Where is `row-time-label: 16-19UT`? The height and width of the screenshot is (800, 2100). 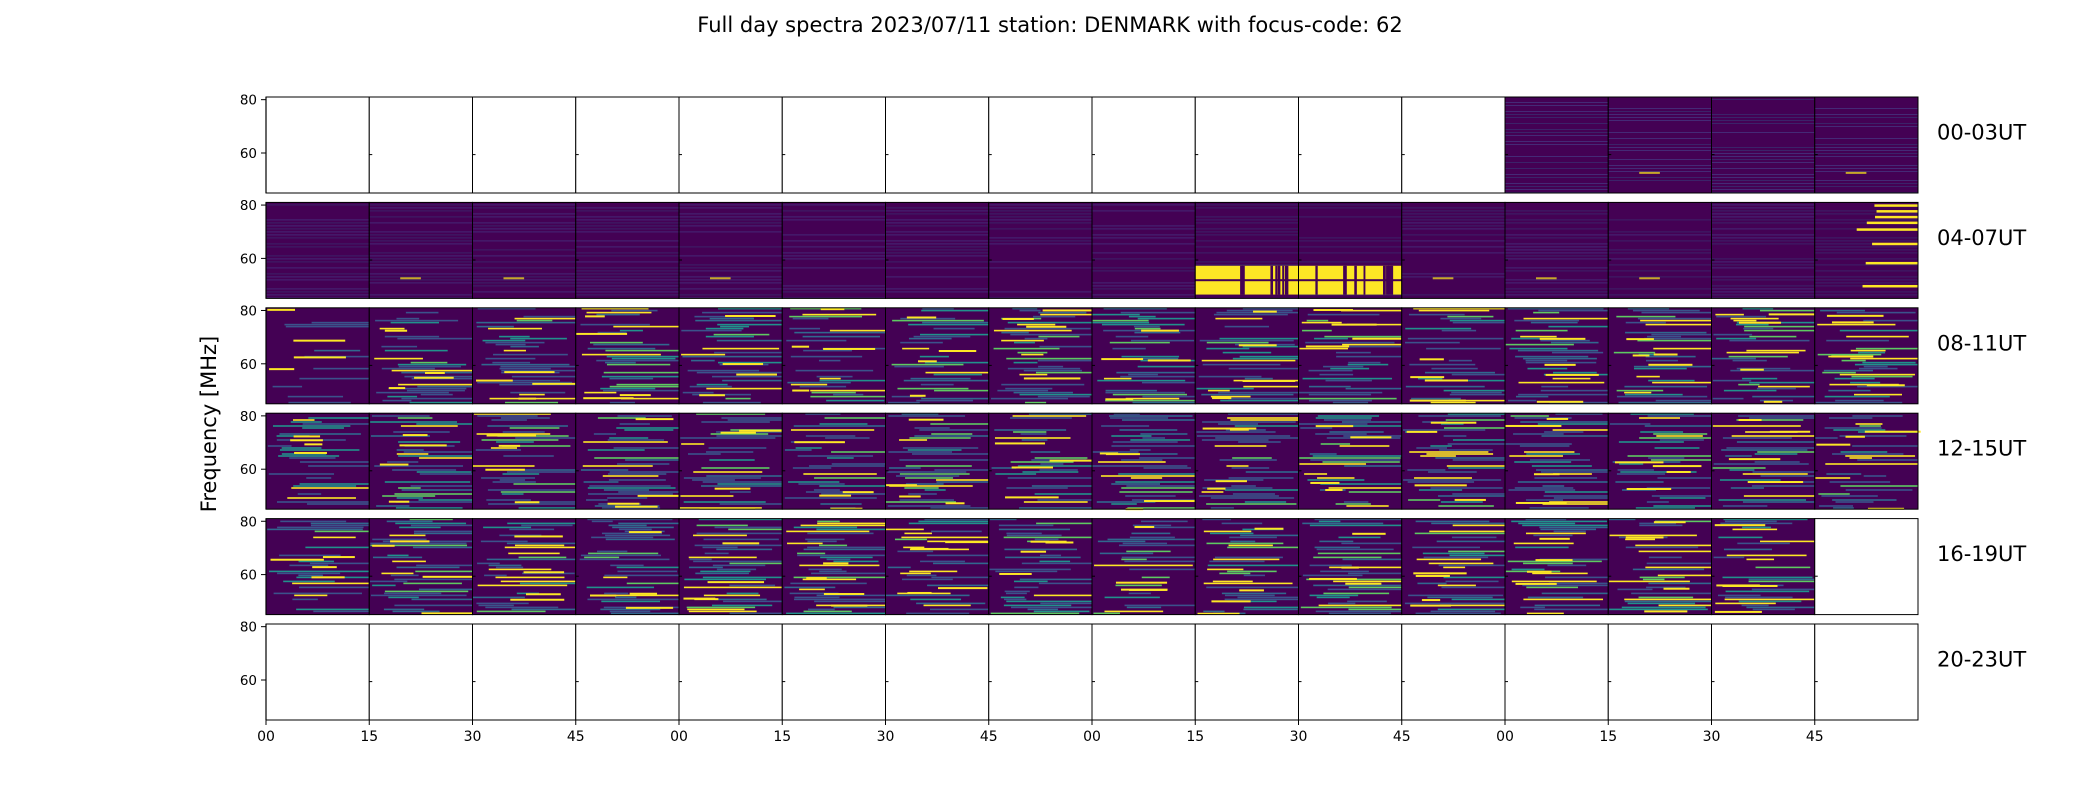
row-time-label: 16-19UT is located at coordinates (1981, 554).